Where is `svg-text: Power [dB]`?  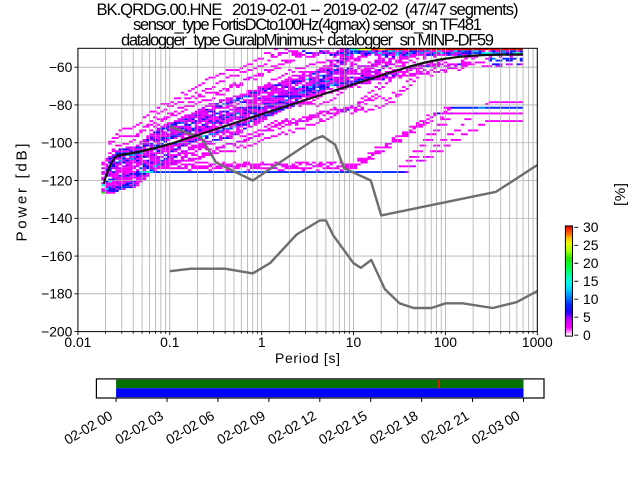 svg-text: Power [dB] is located at coordinates (21, 193).